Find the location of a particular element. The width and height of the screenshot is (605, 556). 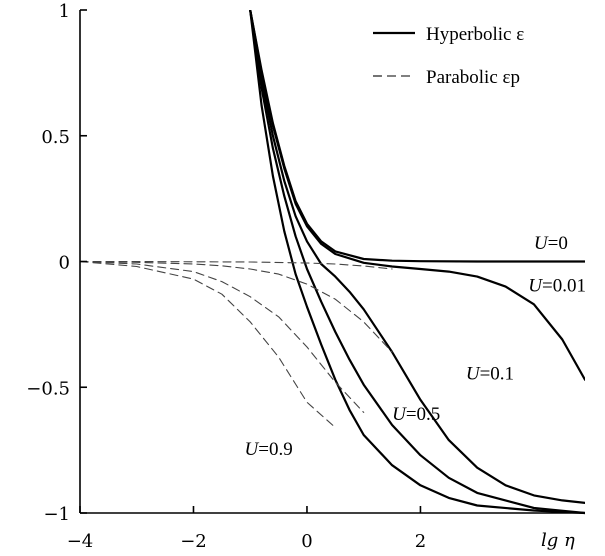

legend: Hyperbolic ε Parabolic εp is located at coordinates (448, 56).